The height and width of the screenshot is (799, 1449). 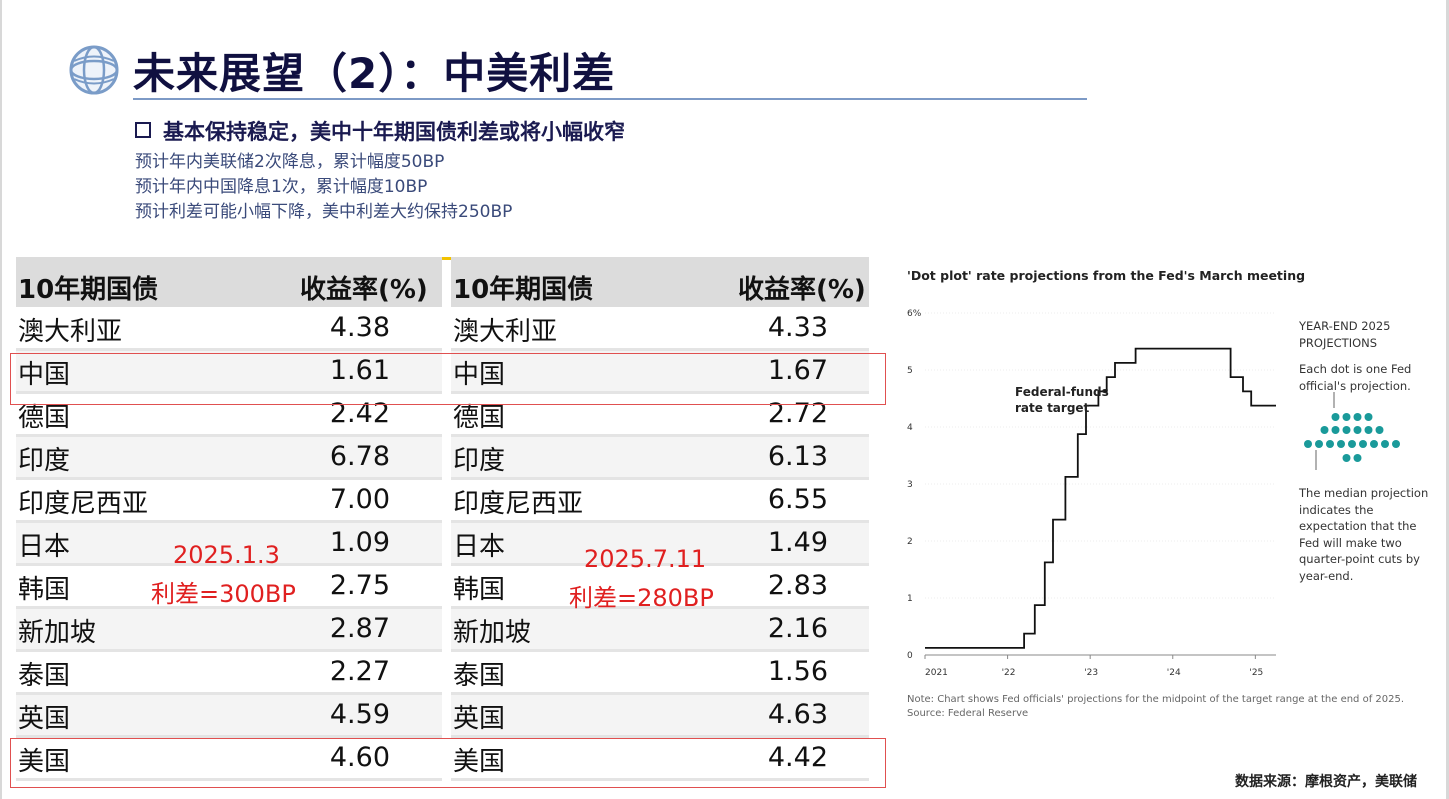 What do you see at coordinates (359, 757) in the screenshot?
I see `yield-value: 4.60` at bounding box center [359, 757].